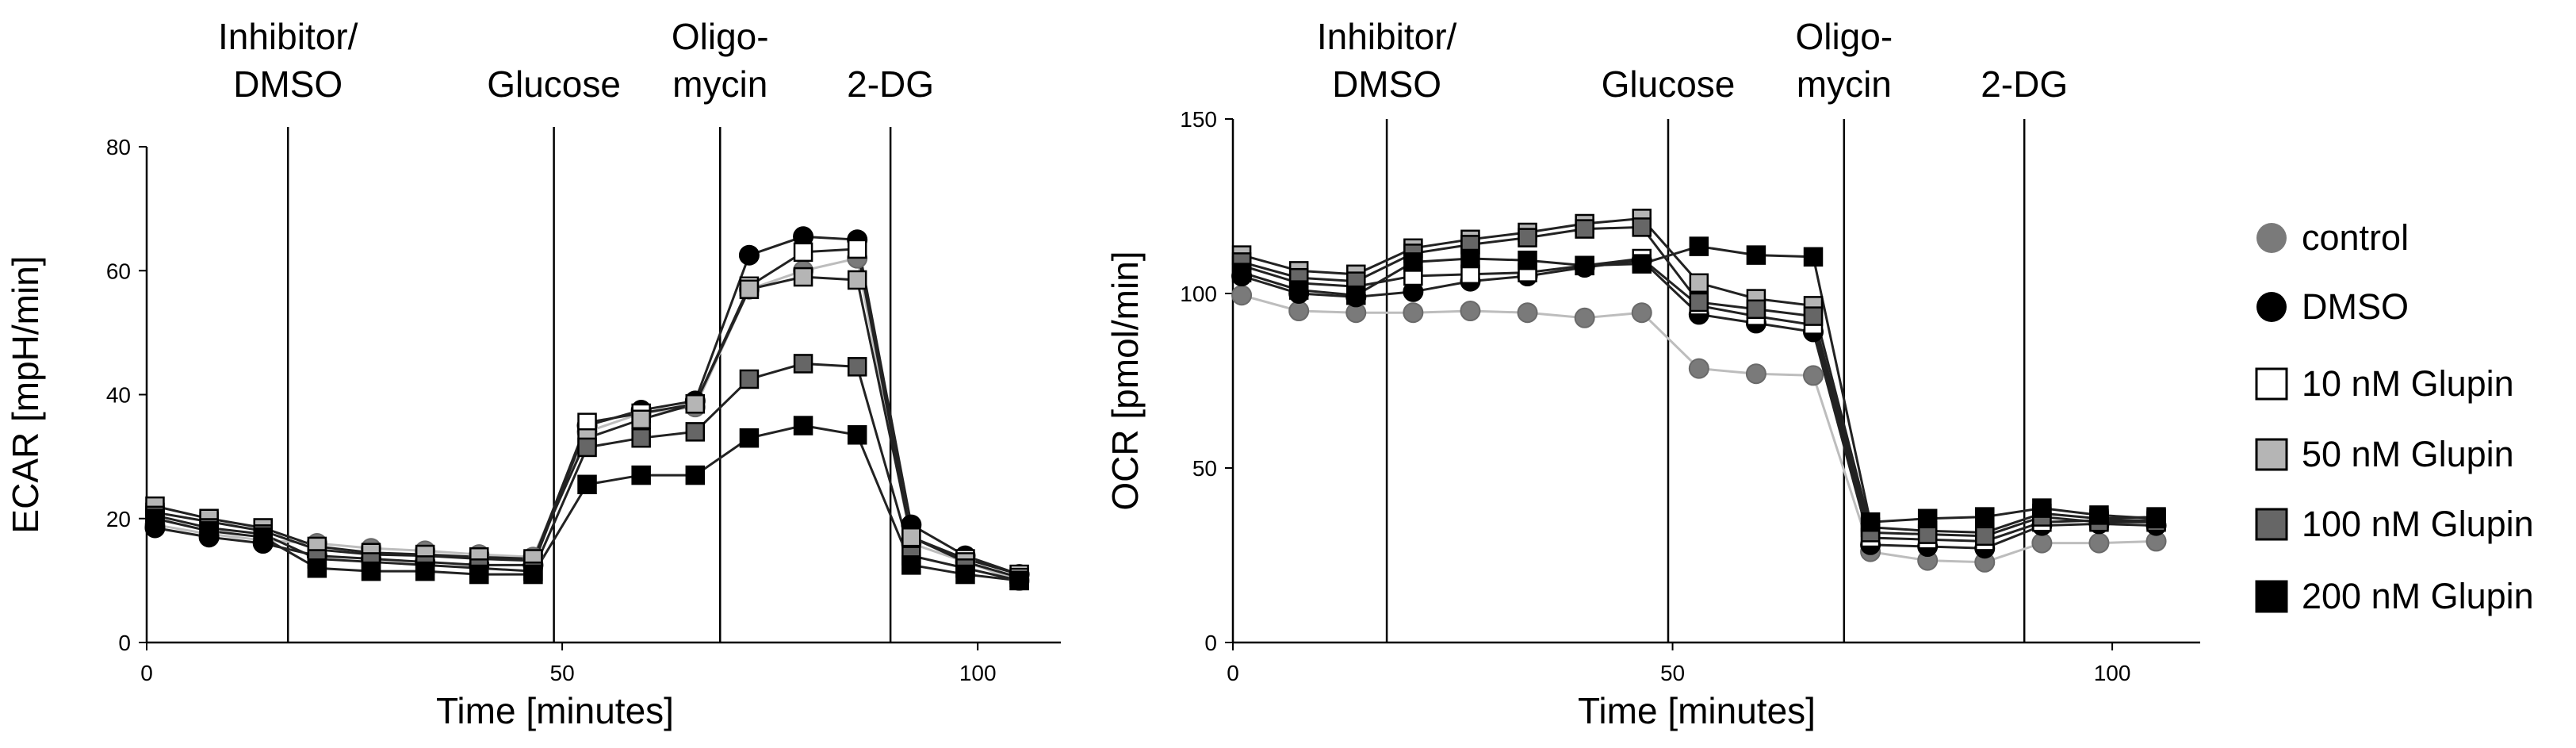 The width and height of the screenshot is (2576, 748). Describe the element at coordinates (2408, 454) in the screenshot. I see `legend-label: 50 nM Glupin` at that location.